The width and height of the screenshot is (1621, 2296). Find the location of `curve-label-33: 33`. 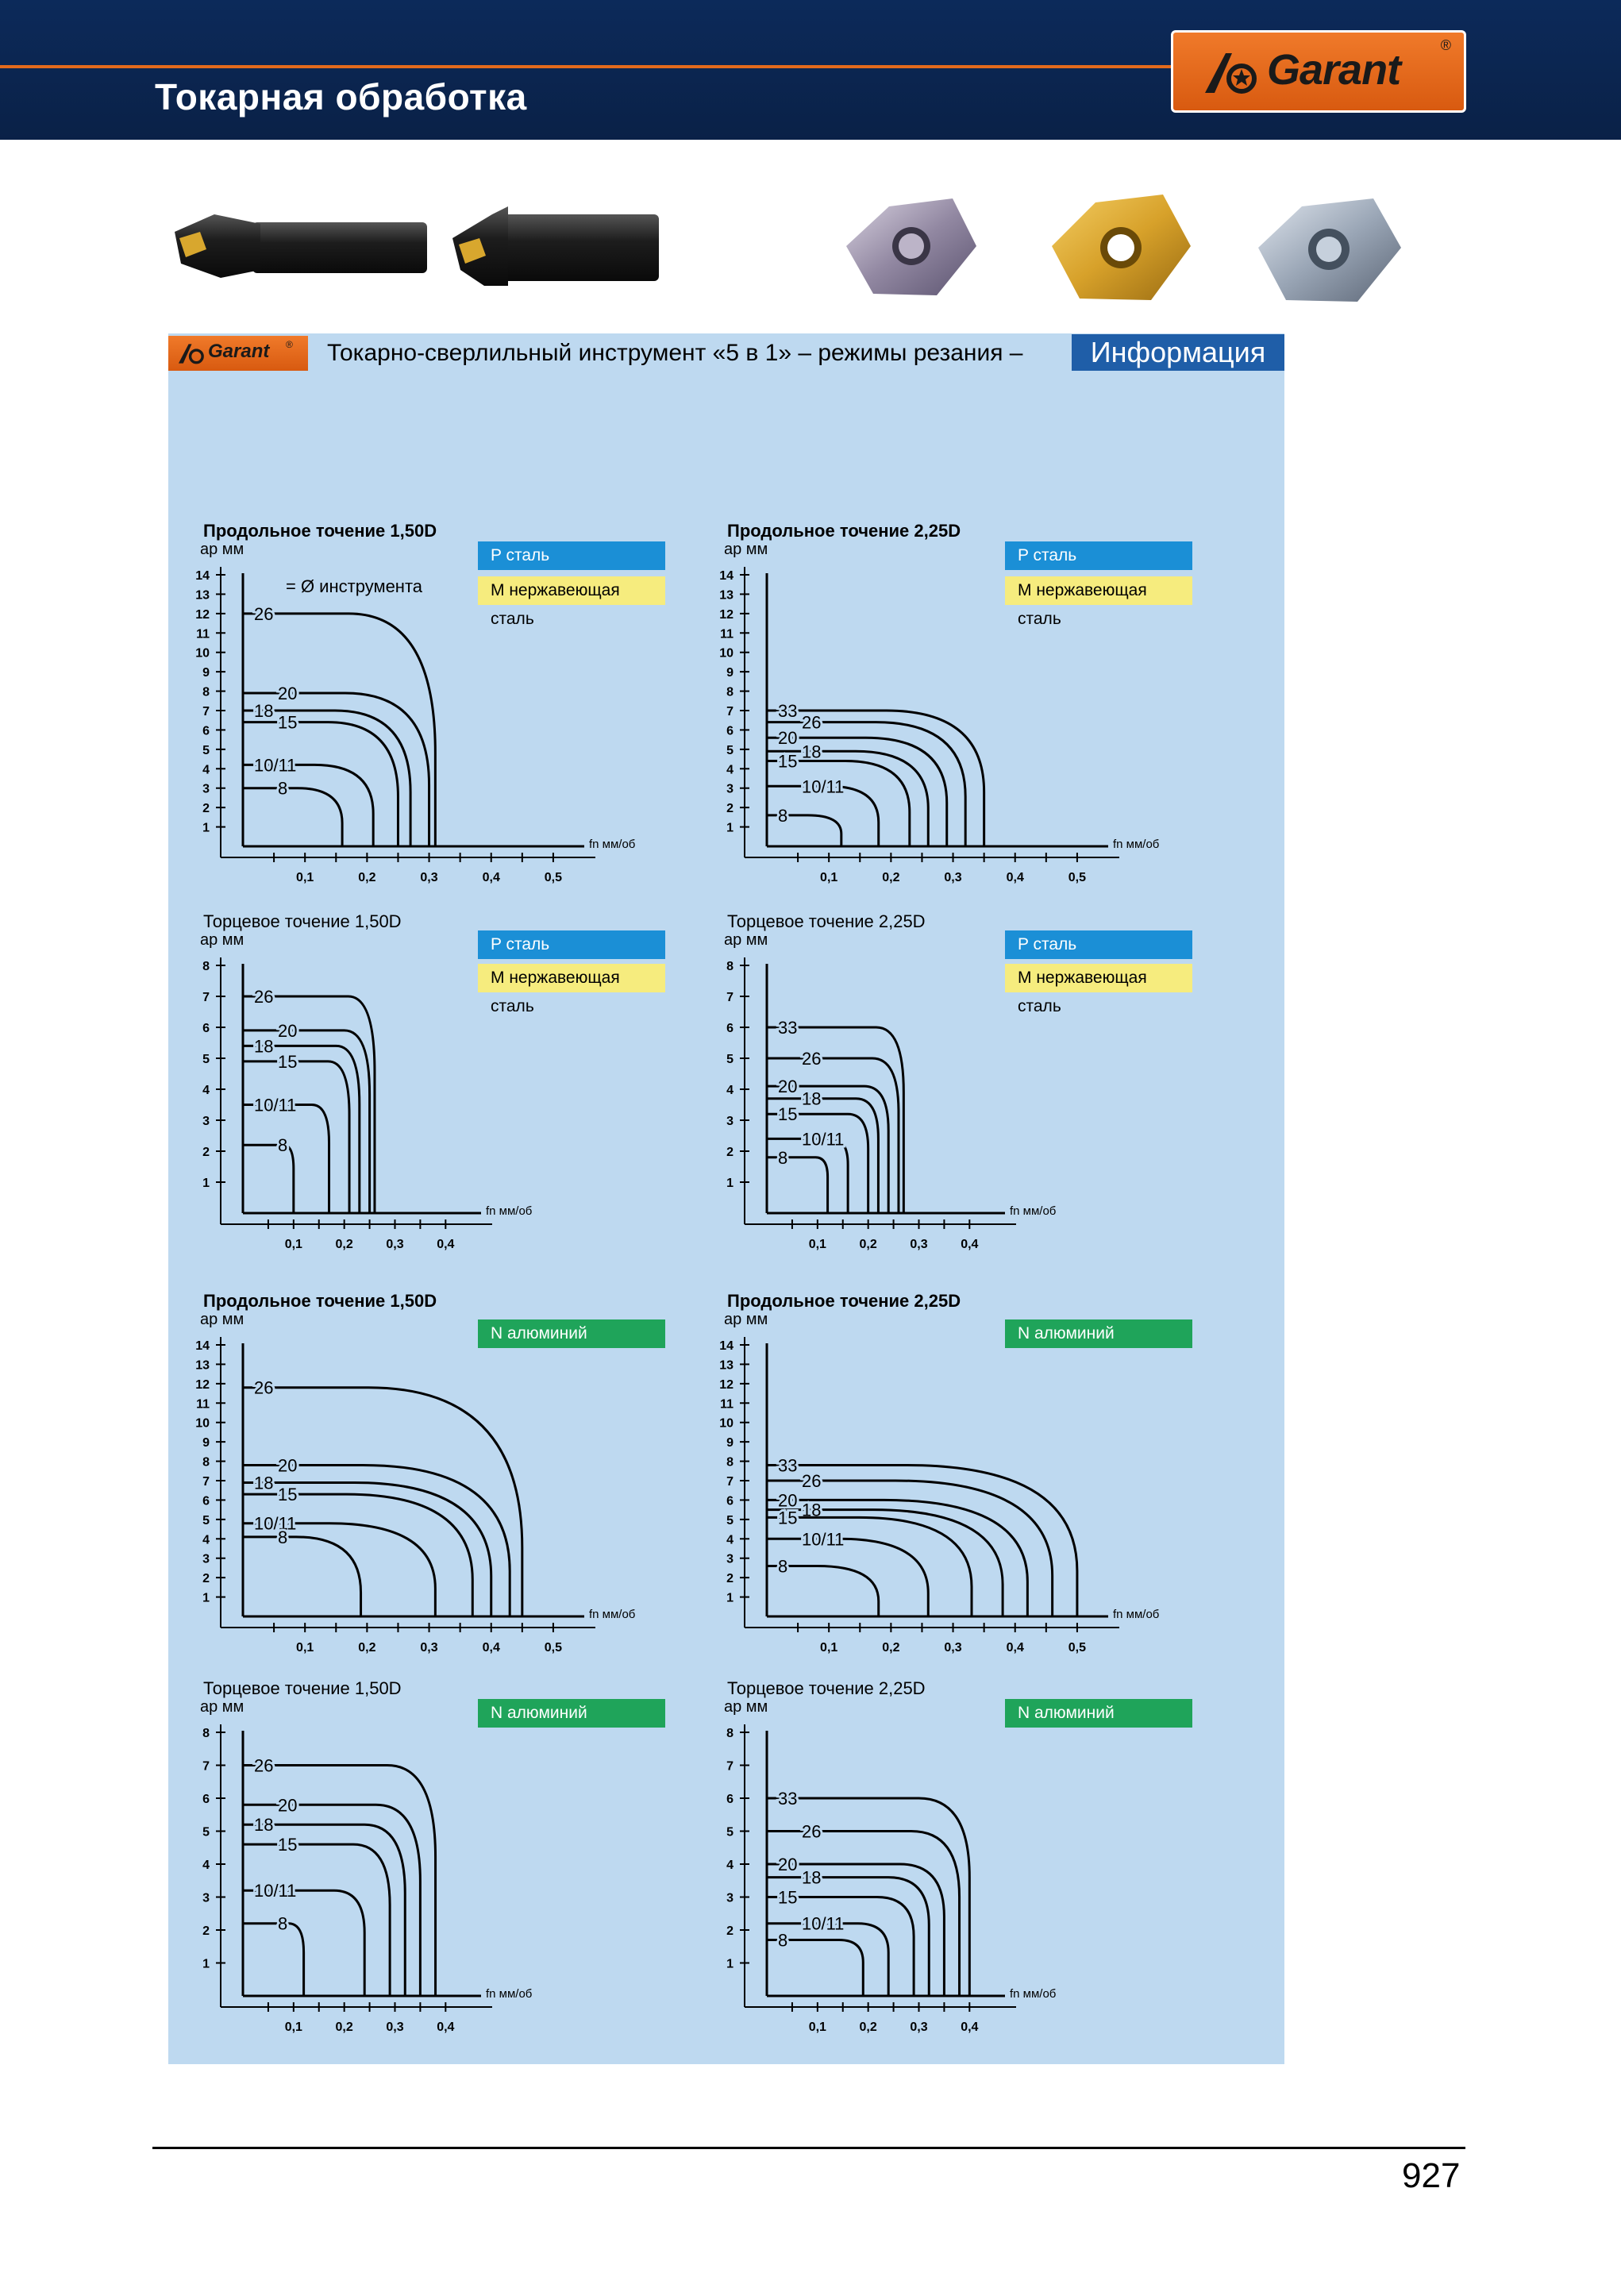

curve-label-33: 33 is located at coordinates (787, 1465).